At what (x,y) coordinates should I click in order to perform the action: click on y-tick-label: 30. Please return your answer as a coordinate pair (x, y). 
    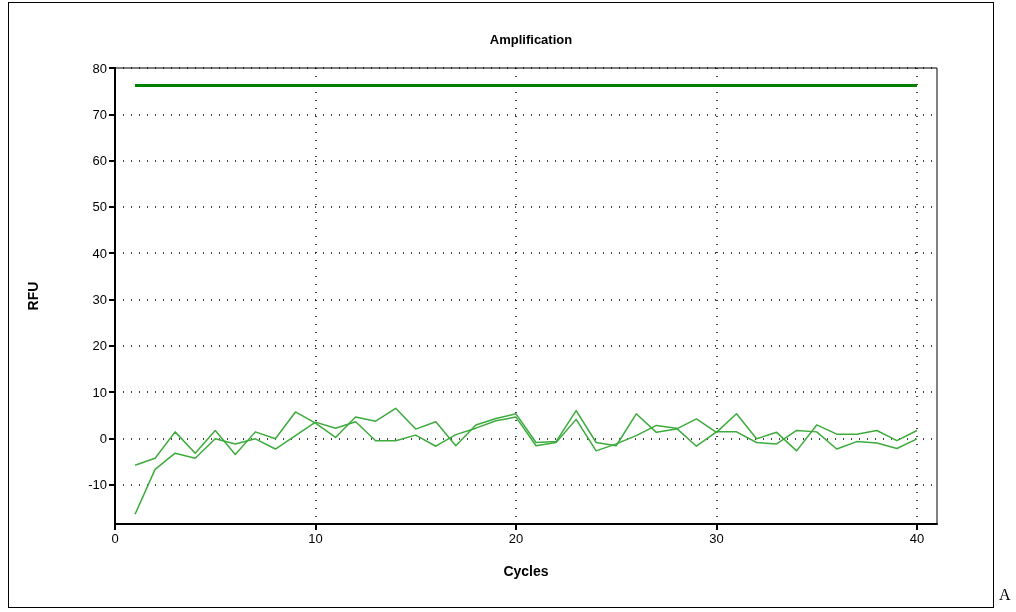
    Looking at the image, I should click on (99, 299).